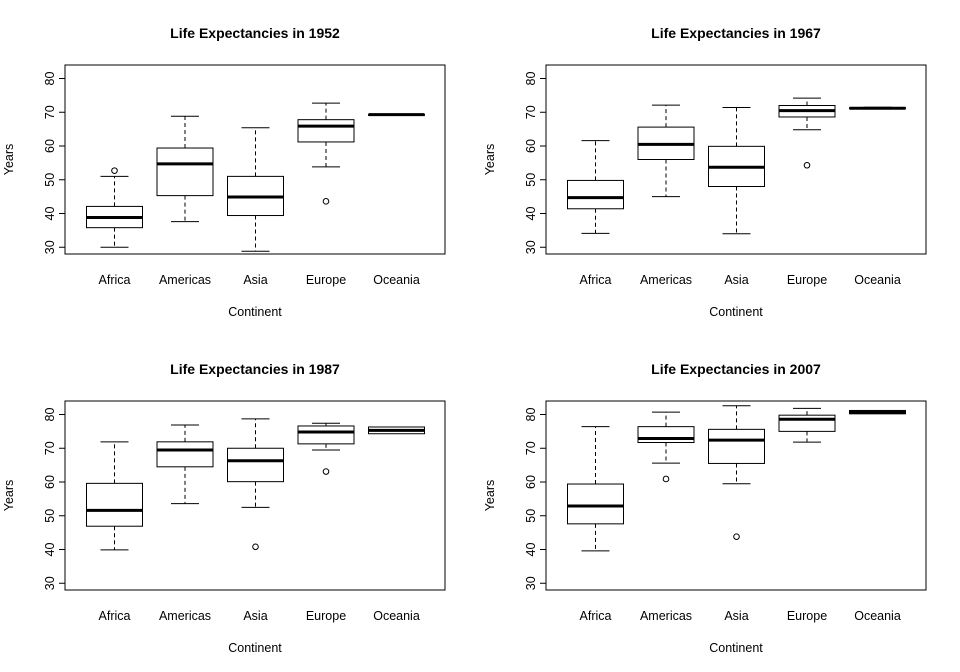 The image size is (960, 672). What do you see at coordinates (255, 369) in the screenshot?
I see `chart-title: Life Expectancies in 1987` at bounding box center [255, 369].